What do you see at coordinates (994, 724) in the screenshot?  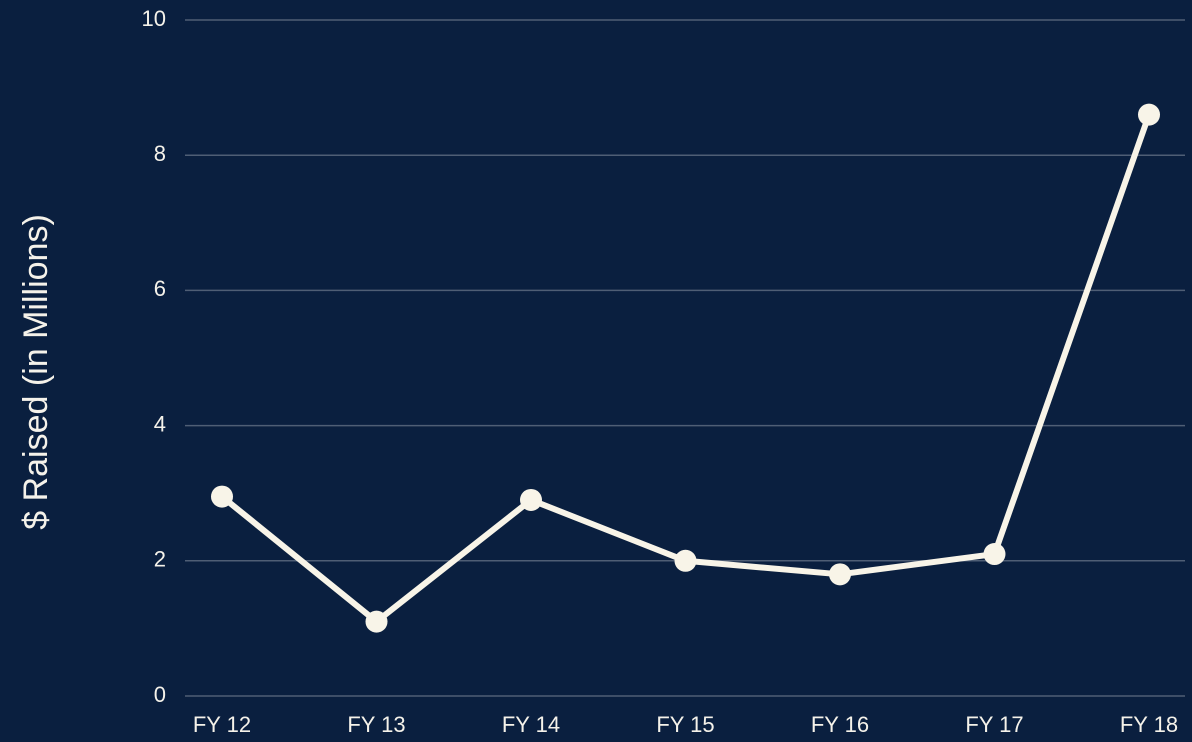 I see `x-tick-label: FY 17` at bounding box center [994, 724].